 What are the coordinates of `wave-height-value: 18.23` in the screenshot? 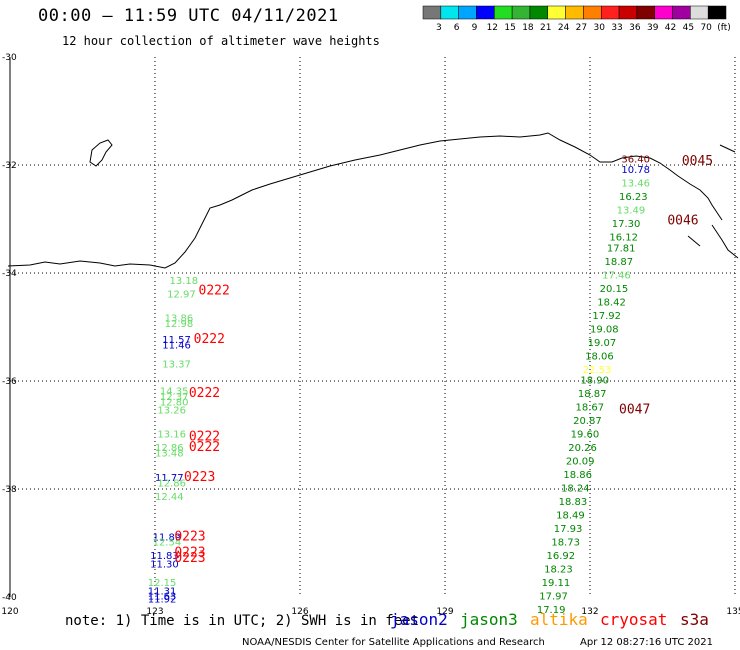 It's located at (558, 570).